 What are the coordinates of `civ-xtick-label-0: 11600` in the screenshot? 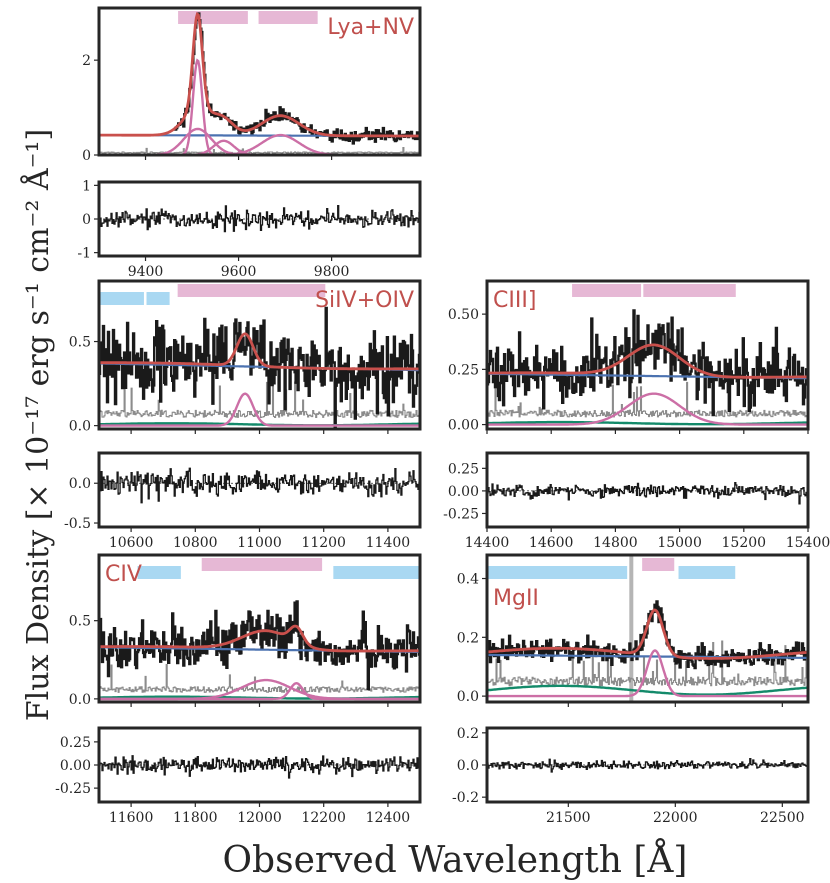 It's located at (131, 818).